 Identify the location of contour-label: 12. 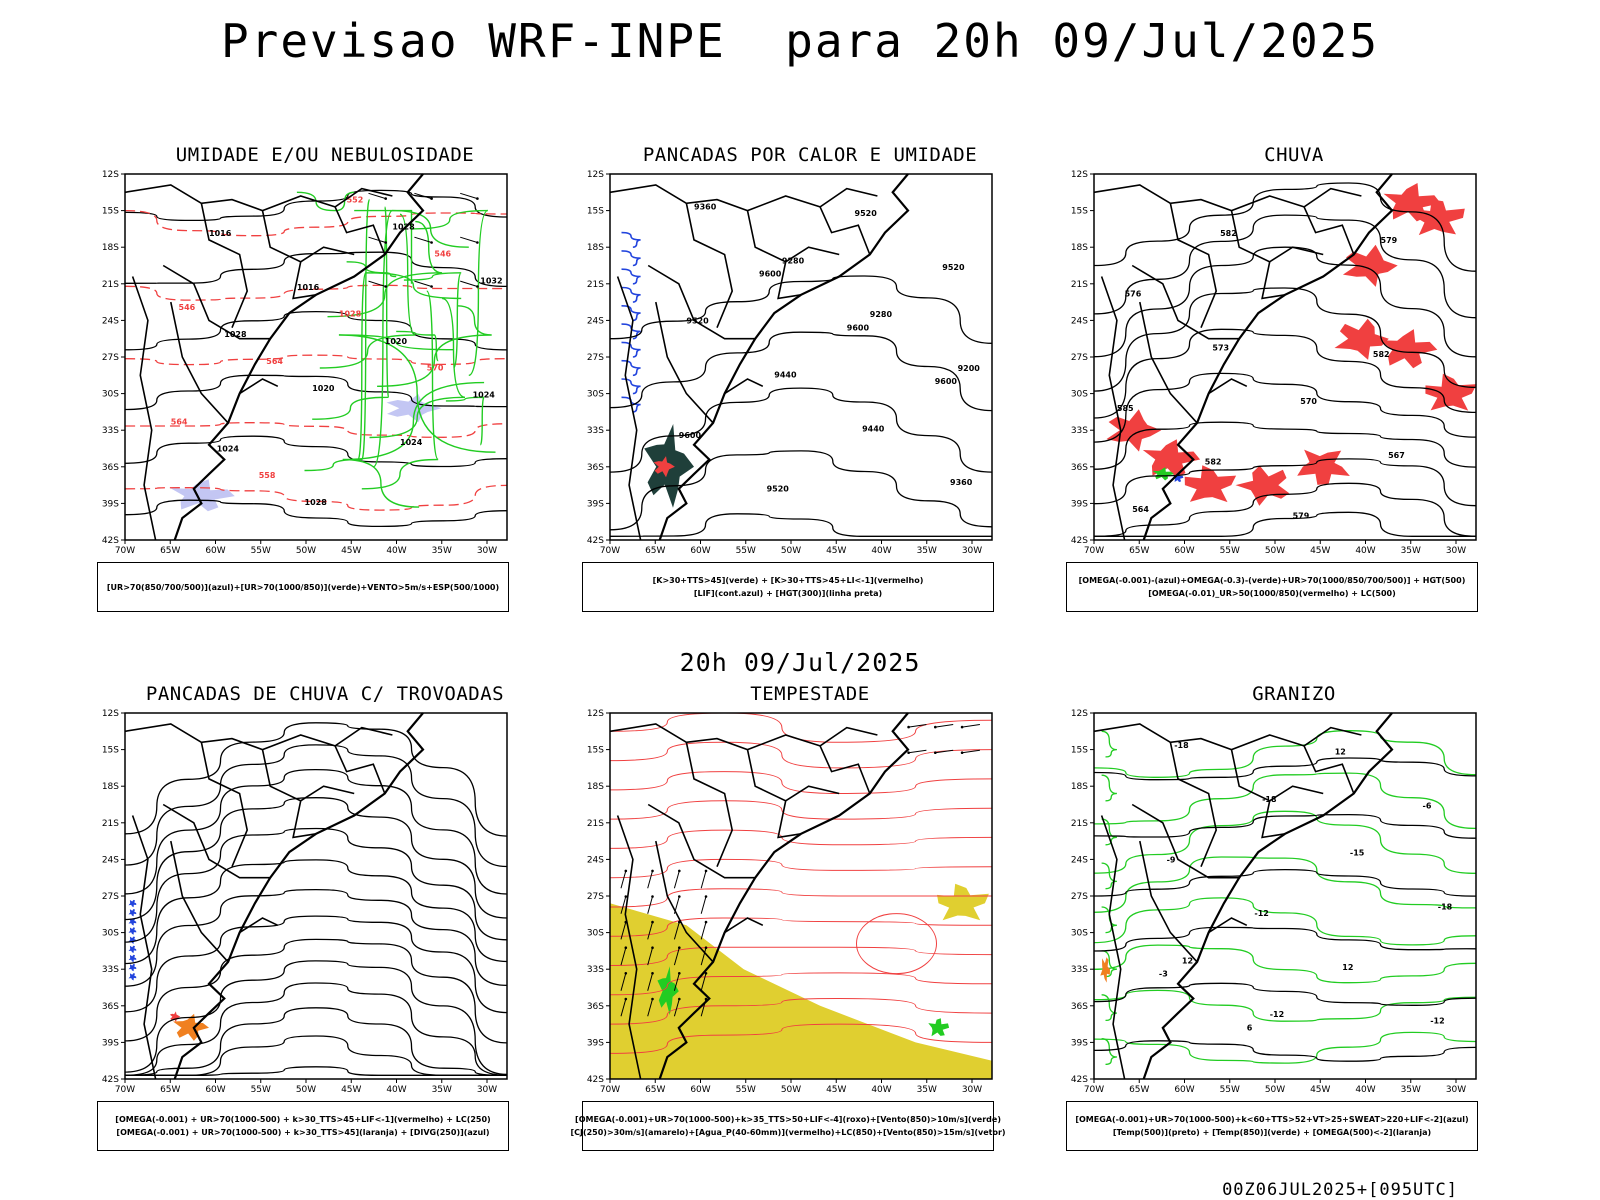
(1347, 967).